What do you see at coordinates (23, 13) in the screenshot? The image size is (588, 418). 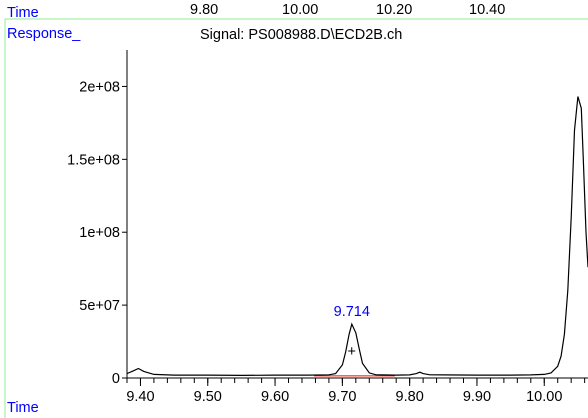 I see `top-axis-label: Time` at bounding box center [23, 13].